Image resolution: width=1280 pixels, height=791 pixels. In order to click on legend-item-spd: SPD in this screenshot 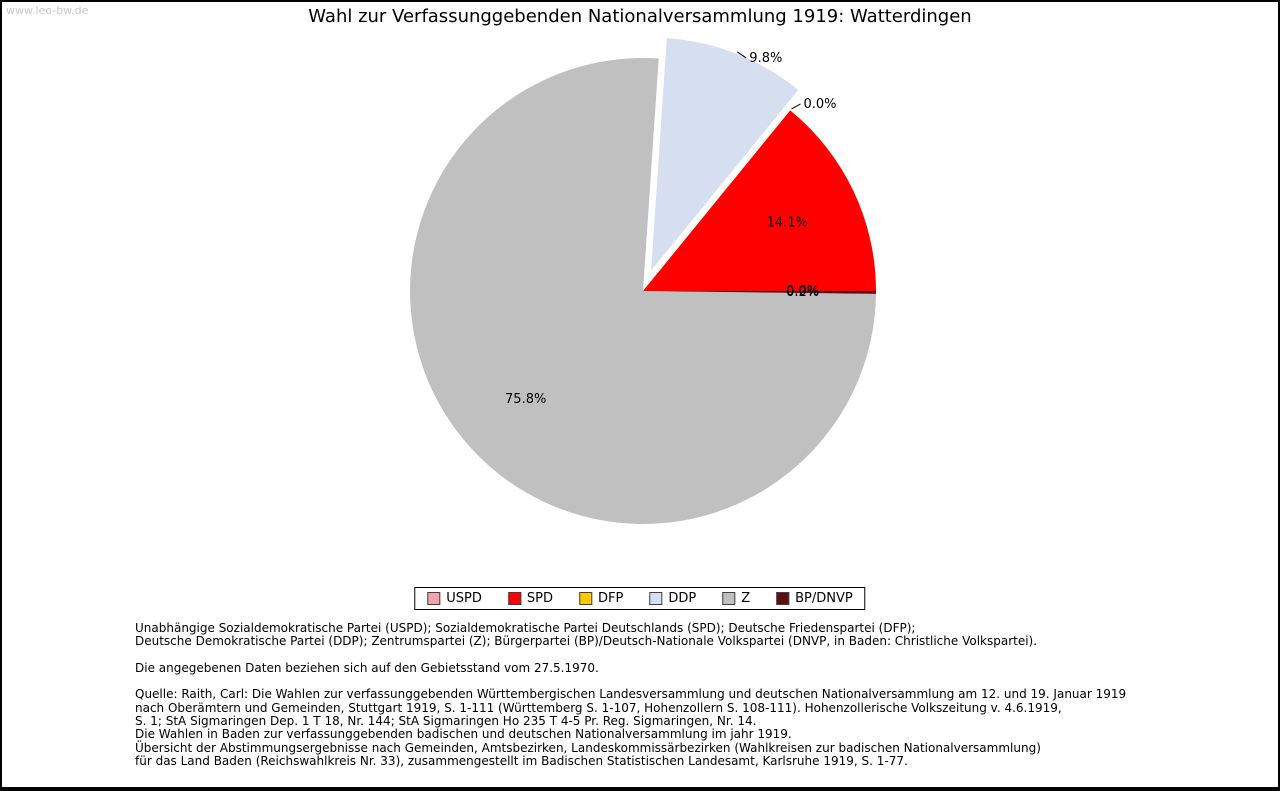, I will do `click(530, 598)`.